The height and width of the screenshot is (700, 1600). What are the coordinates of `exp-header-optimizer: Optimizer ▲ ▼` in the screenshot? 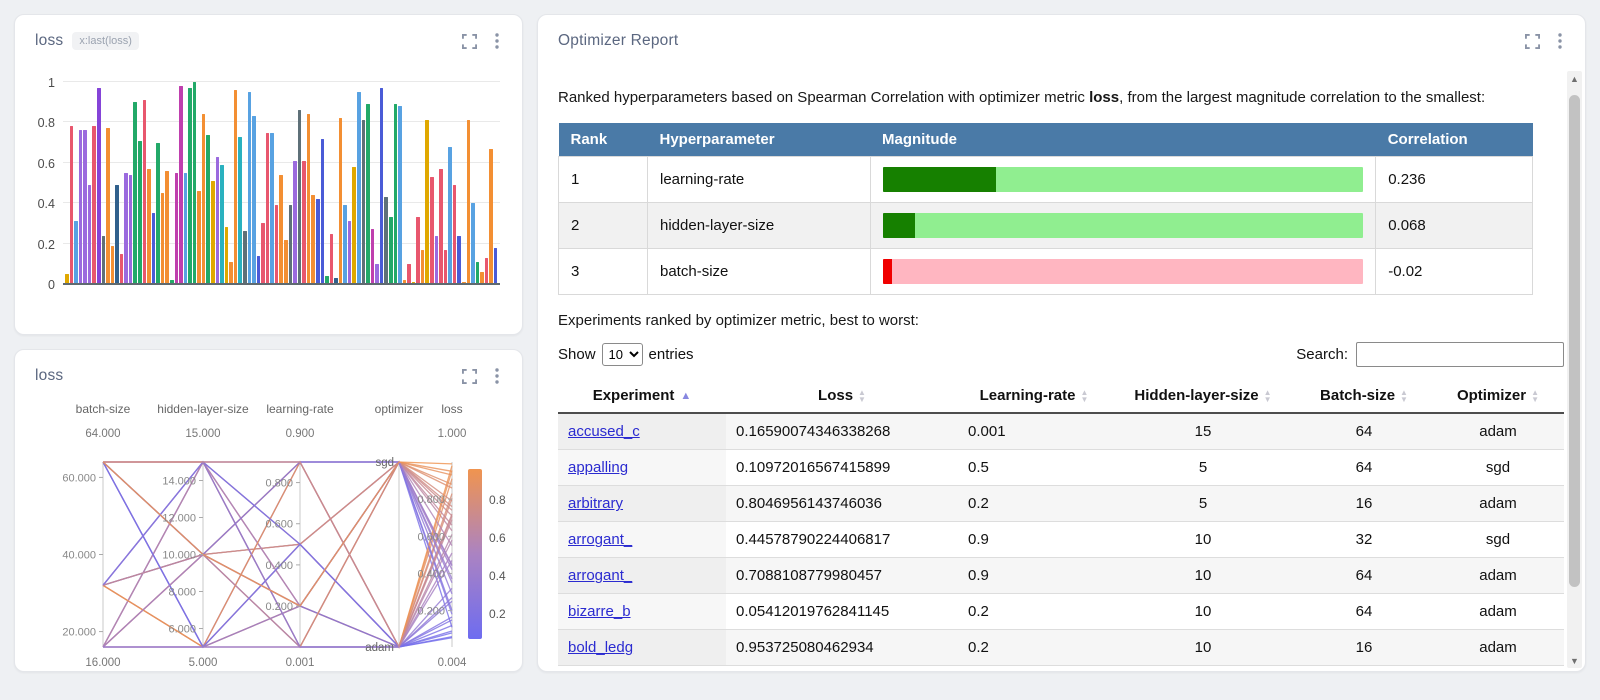 It's located at (1498, 397).